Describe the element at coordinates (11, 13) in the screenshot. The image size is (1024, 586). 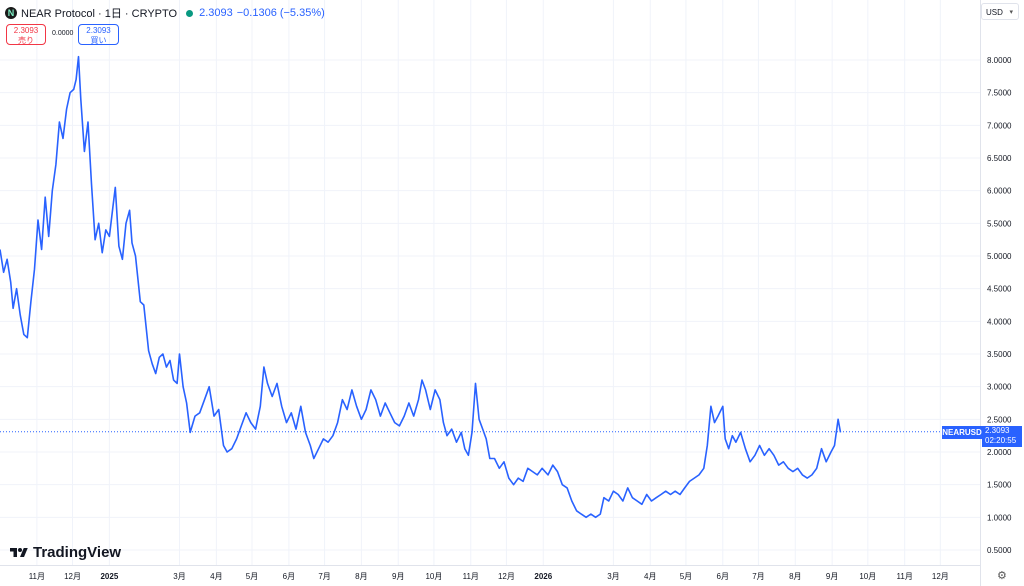
I see `near-logo-icon: N` at that location.